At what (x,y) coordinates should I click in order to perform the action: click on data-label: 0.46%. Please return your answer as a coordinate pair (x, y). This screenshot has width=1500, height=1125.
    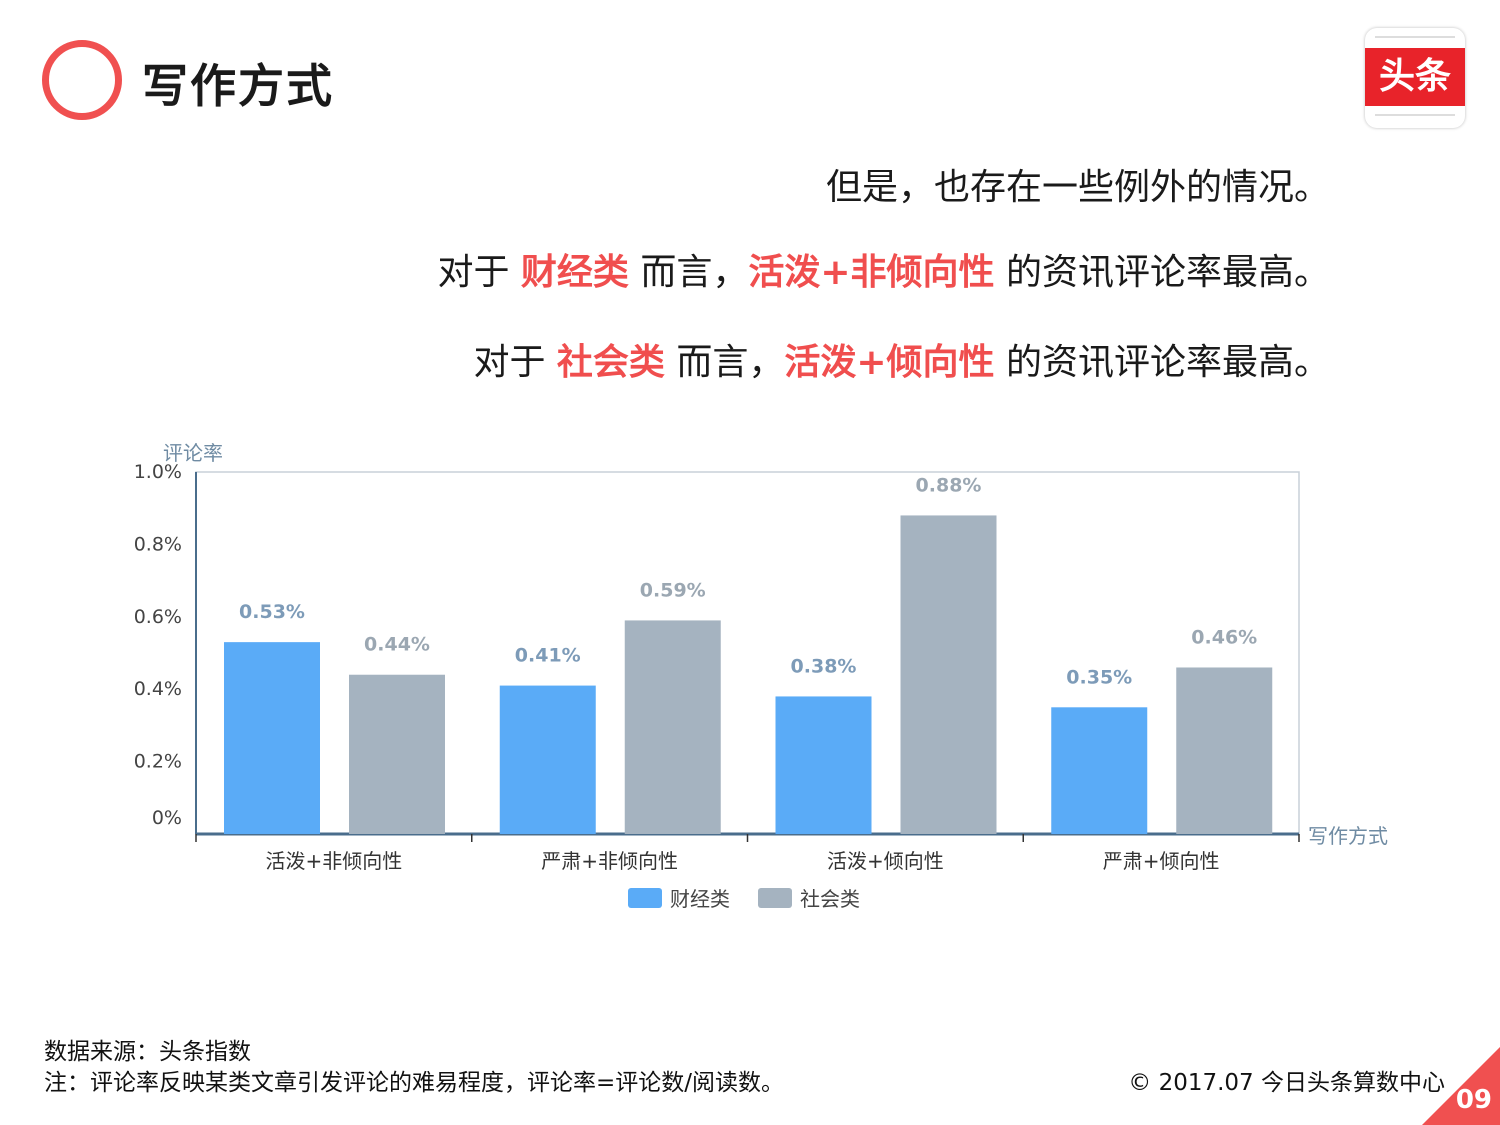
    Looking at the image, I should click on (1224, 637).